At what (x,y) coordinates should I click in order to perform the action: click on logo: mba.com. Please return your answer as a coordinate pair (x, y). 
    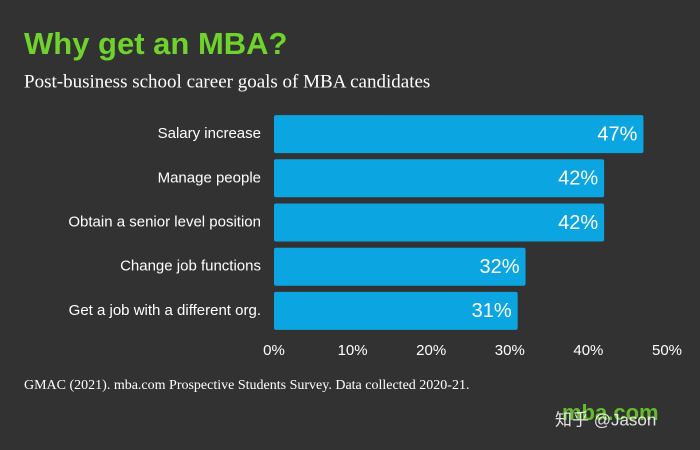
    Looking at the image, I should click on (610, 412).